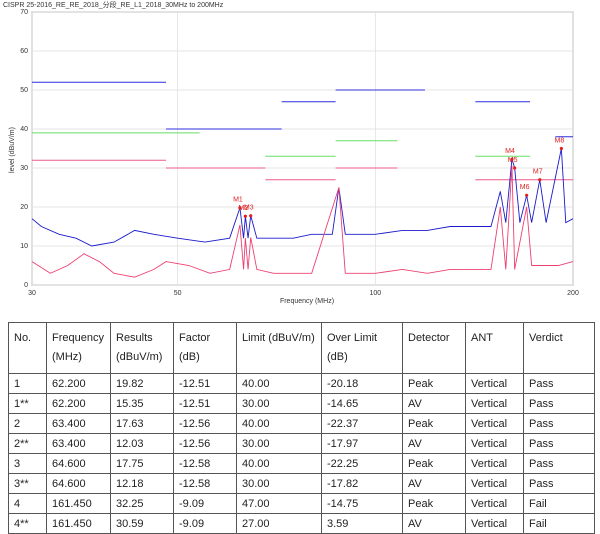  I want to click on table-cell: 32.25, so click(142, 503).